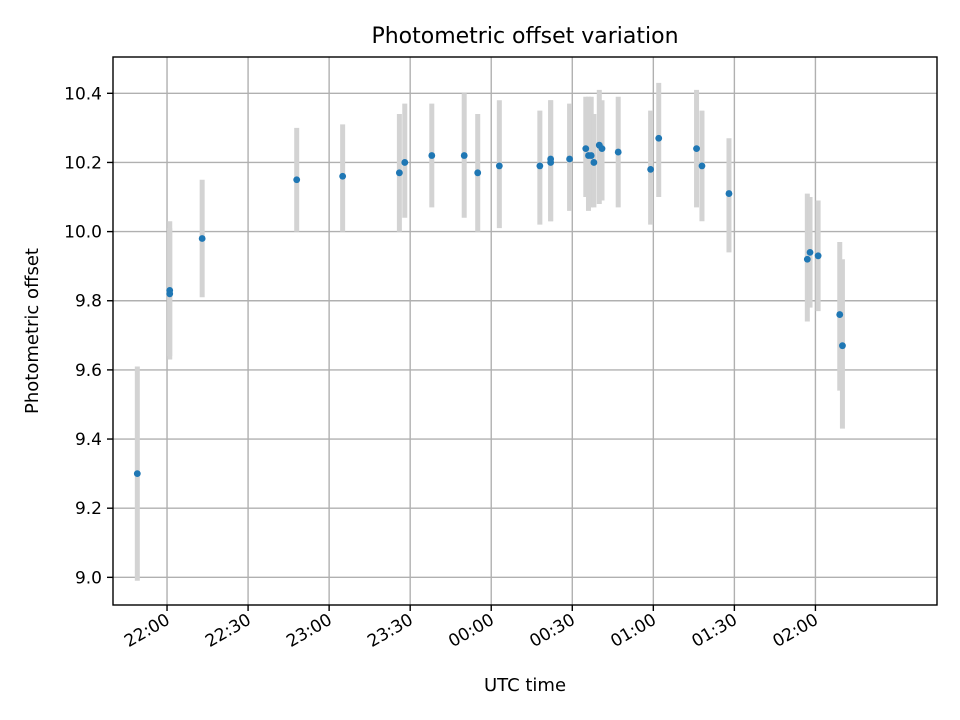 This screenshot has height=720, width=960. Describe the element at coordinates (309, 631) in the screenshot. I see `x-tick-label: 23:00` at that location.